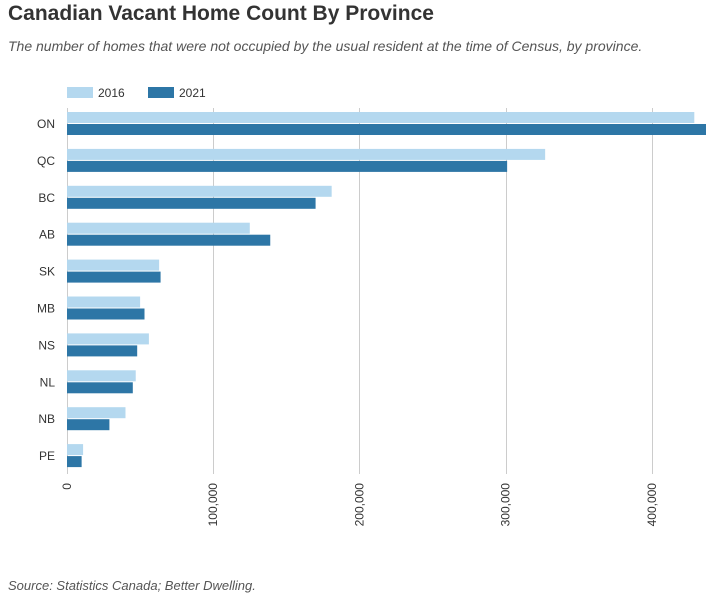 The image size is (726, 601). What do you see at coordinates (88, 425) in the screenshot?
I see `bar-nb-2021` at bounding box center [88, 425].